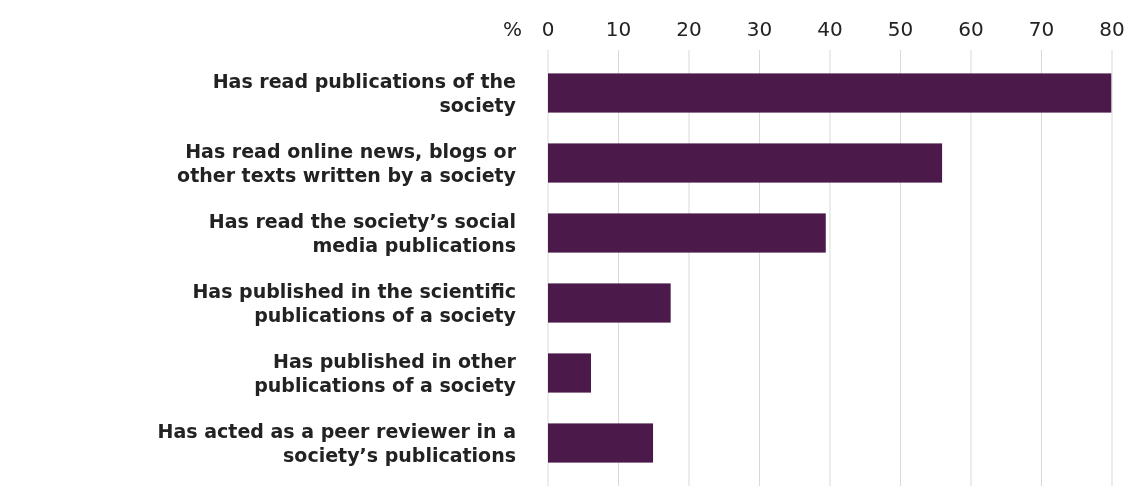  Describe the element at coordinates (618, 29) in the screenshot. I see `x-tick-label: 10` at that location.